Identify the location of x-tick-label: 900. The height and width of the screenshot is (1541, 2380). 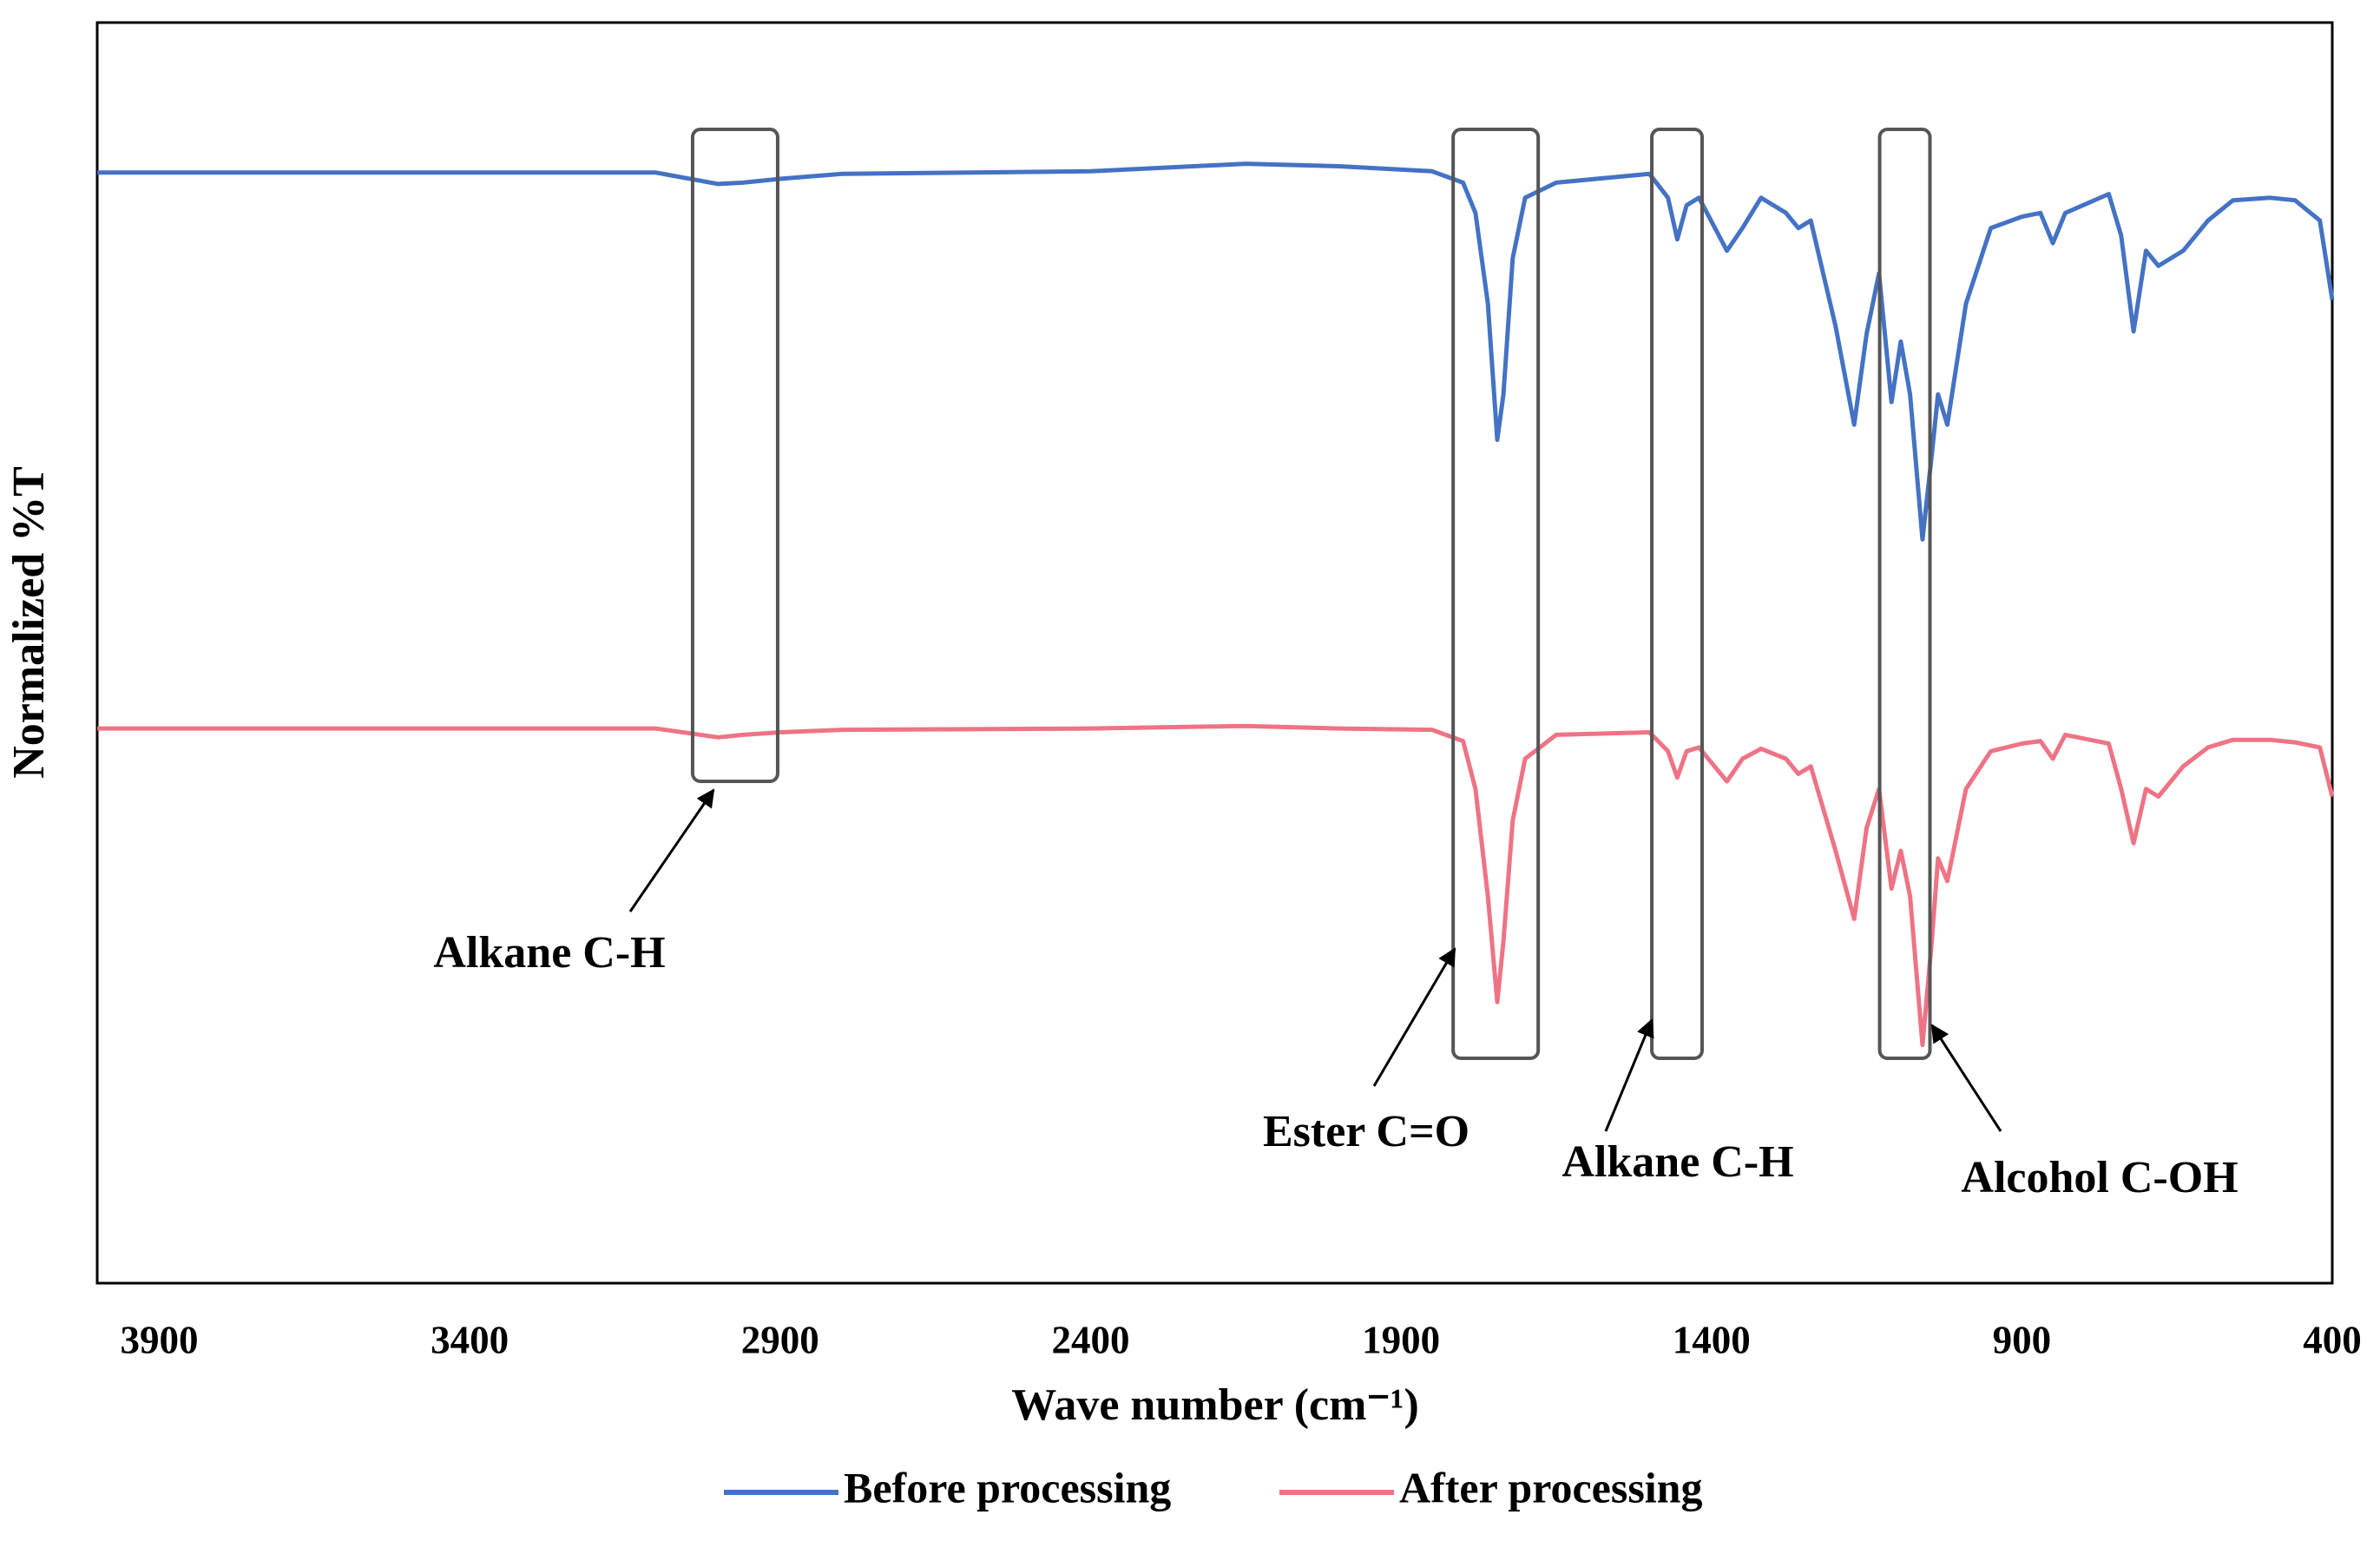
(2022, 1340).